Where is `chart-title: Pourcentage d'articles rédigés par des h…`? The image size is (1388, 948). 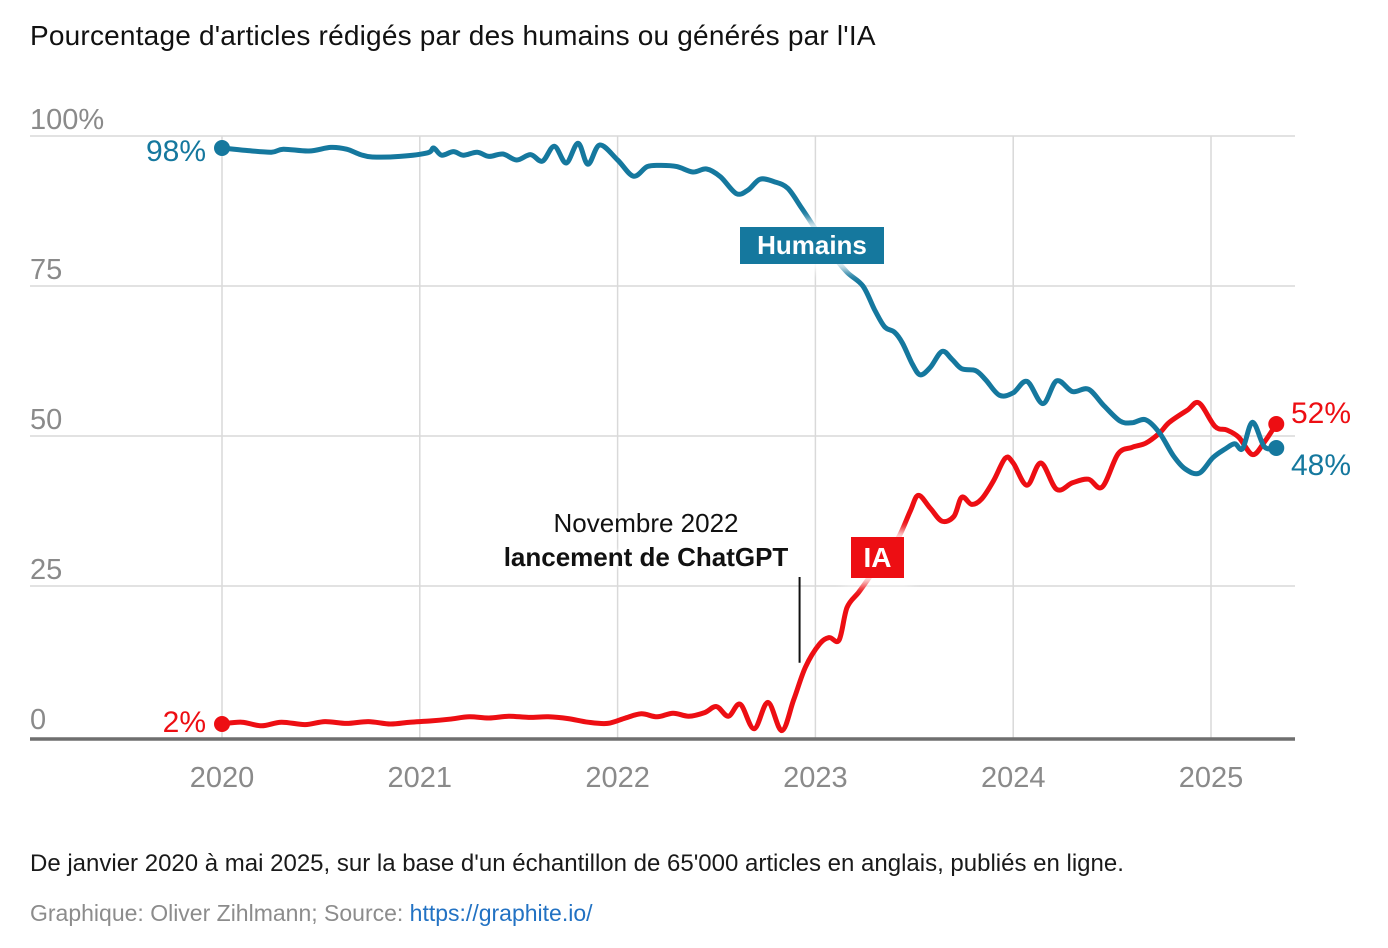 chart-title: Pourcentage d'articles rédigés par des h… is located at coordinates (453, 35).